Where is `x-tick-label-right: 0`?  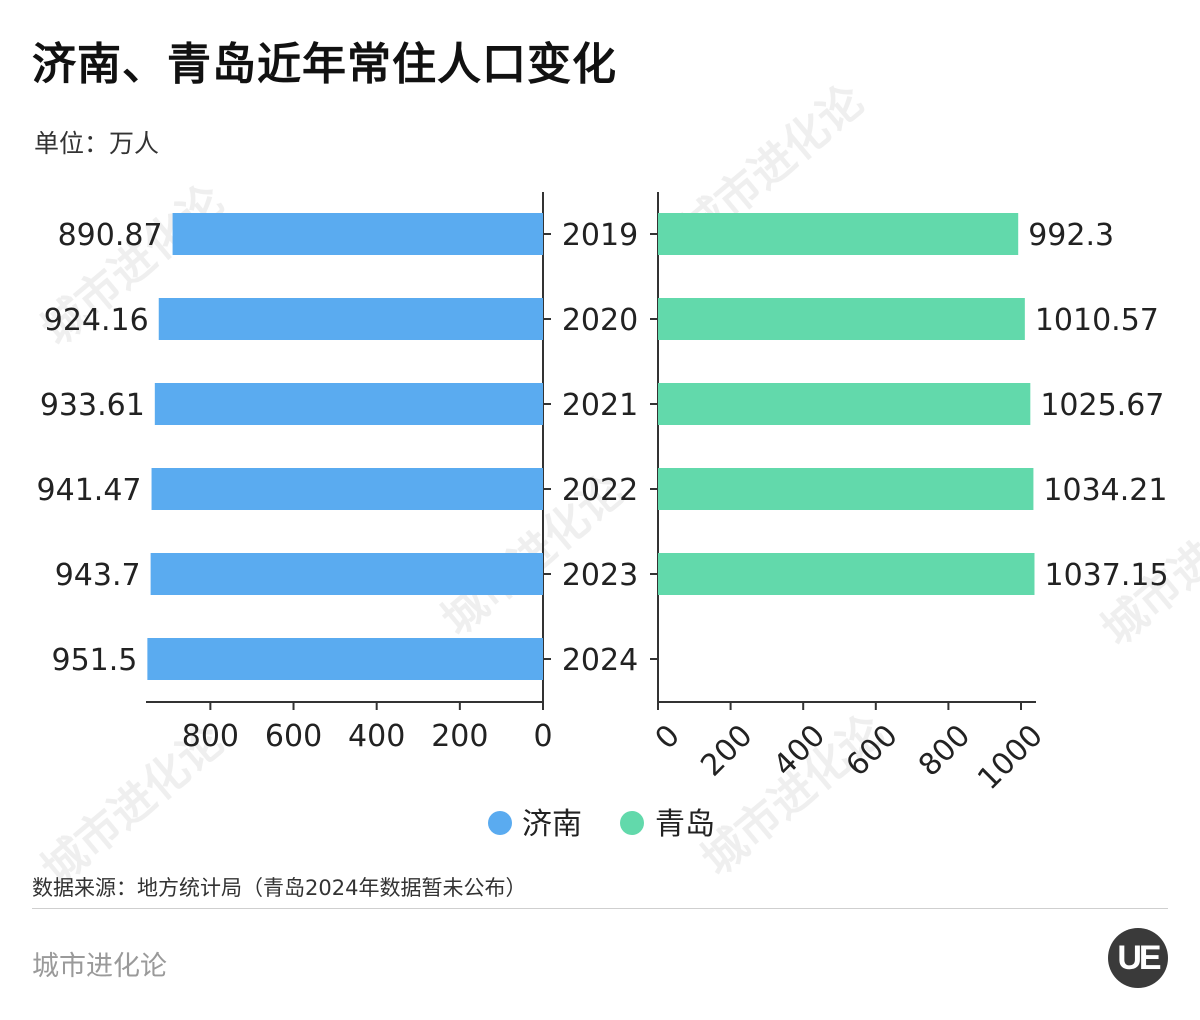 x-tick-label-right: 0 is located at coordinates (668, 737).